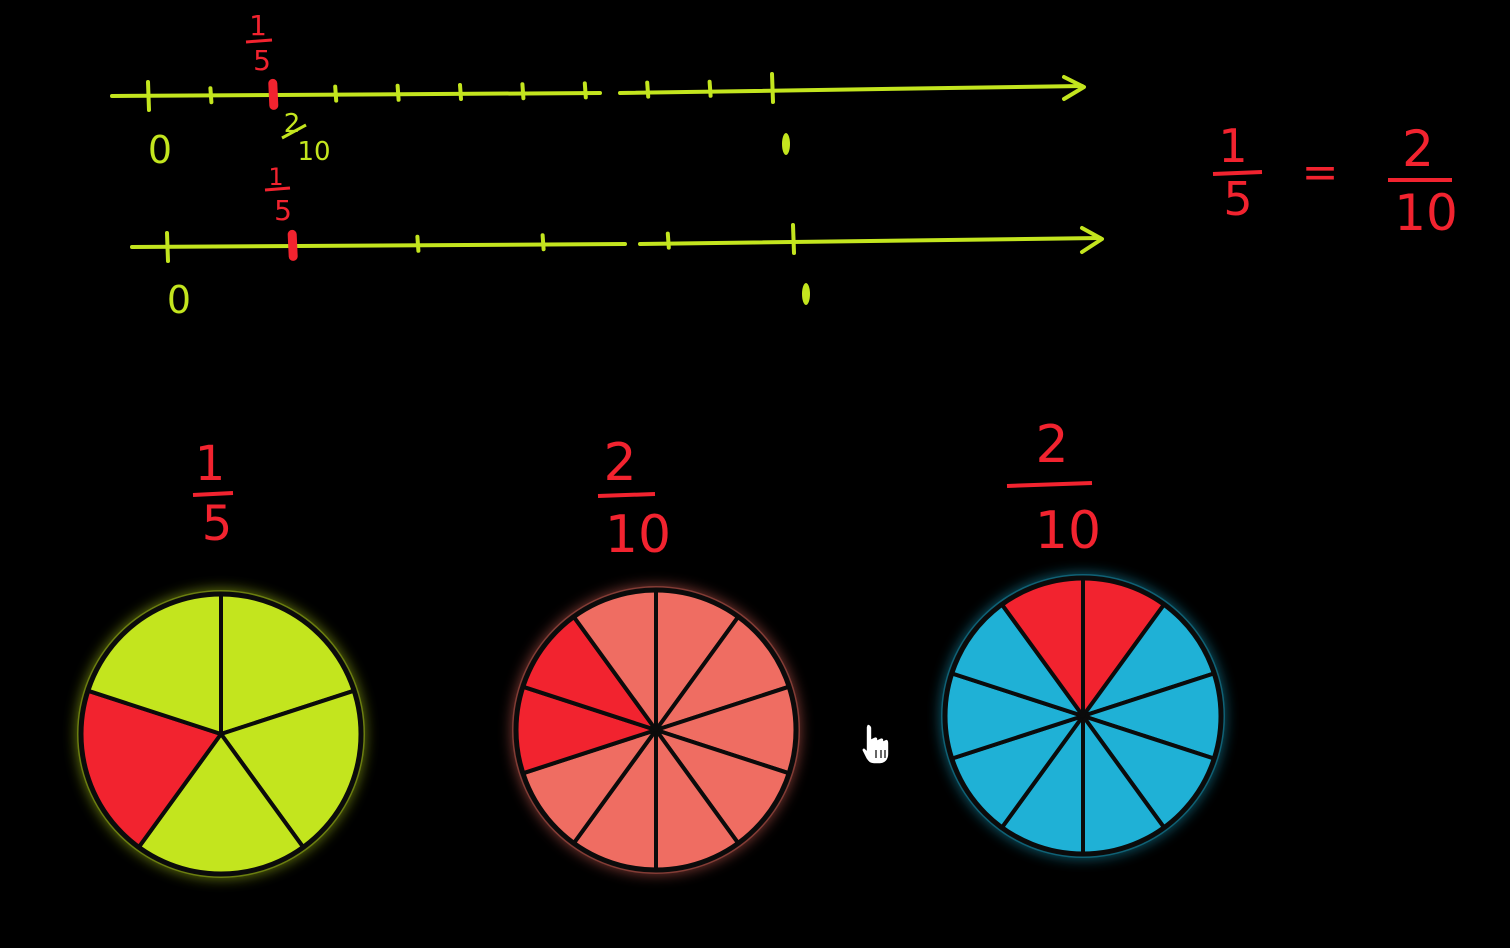 The image size is (1510, 948). I want to click on left-denominator: 5, so click(1237, 199).